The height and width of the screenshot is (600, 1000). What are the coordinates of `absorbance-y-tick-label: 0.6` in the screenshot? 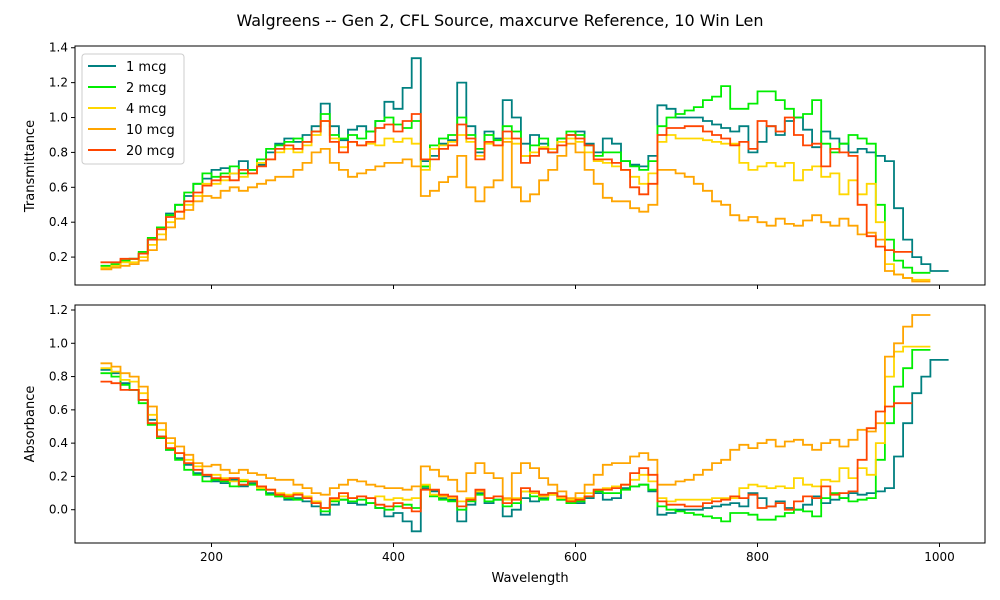 It's located at (58, 410).